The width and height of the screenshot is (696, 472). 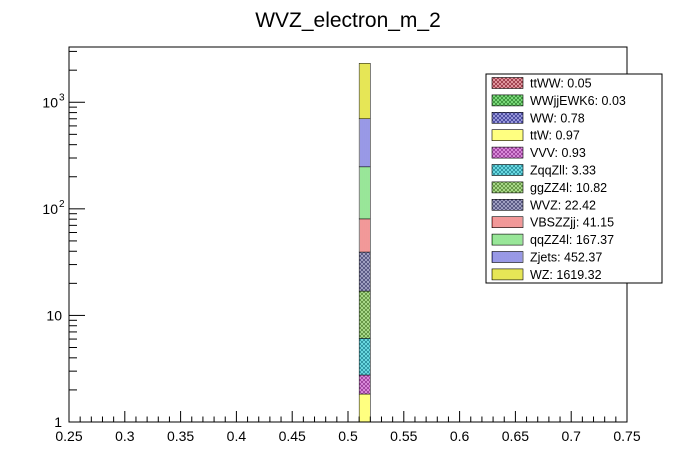 I want to click on legend-swatch-ww, so click(x=507, y=118).